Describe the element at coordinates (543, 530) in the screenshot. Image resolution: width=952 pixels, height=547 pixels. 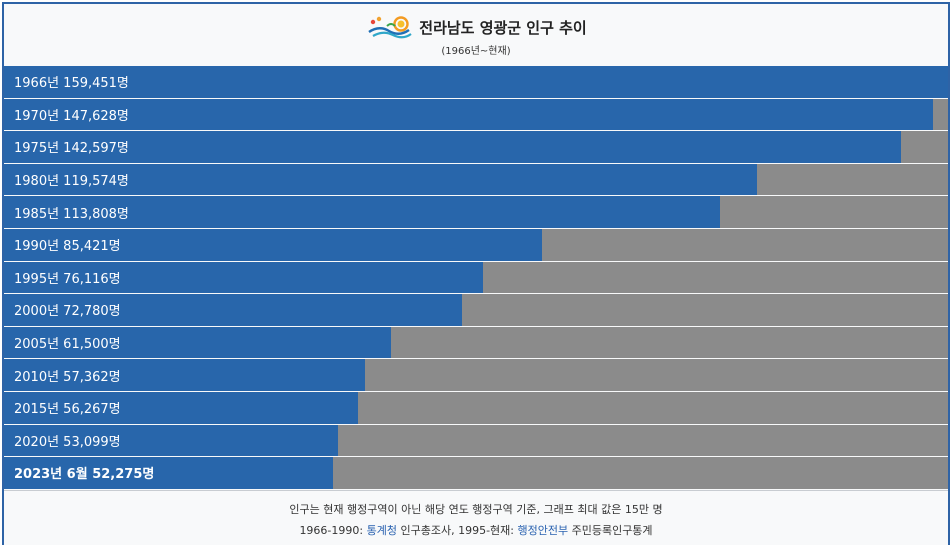
I see `source-link-mois: 행정안전부` at that location.